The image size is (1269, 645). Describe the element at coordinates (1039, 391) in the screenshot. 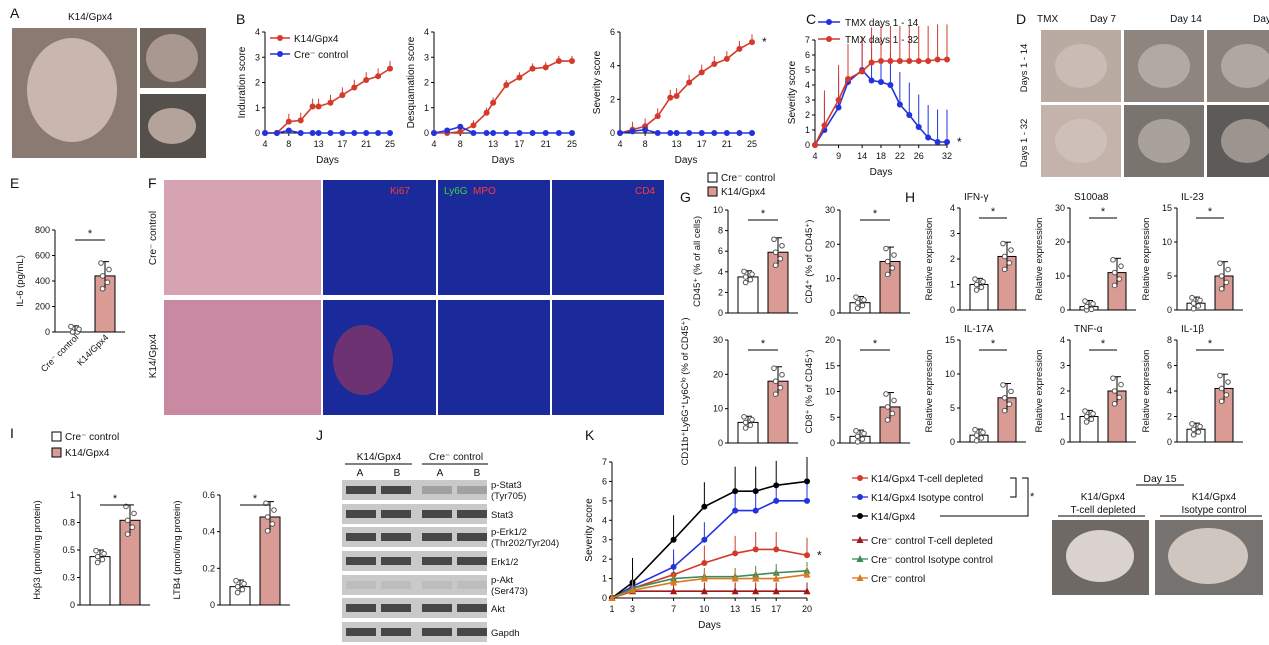

I see `y-axis-label: Relative expression` at that location.